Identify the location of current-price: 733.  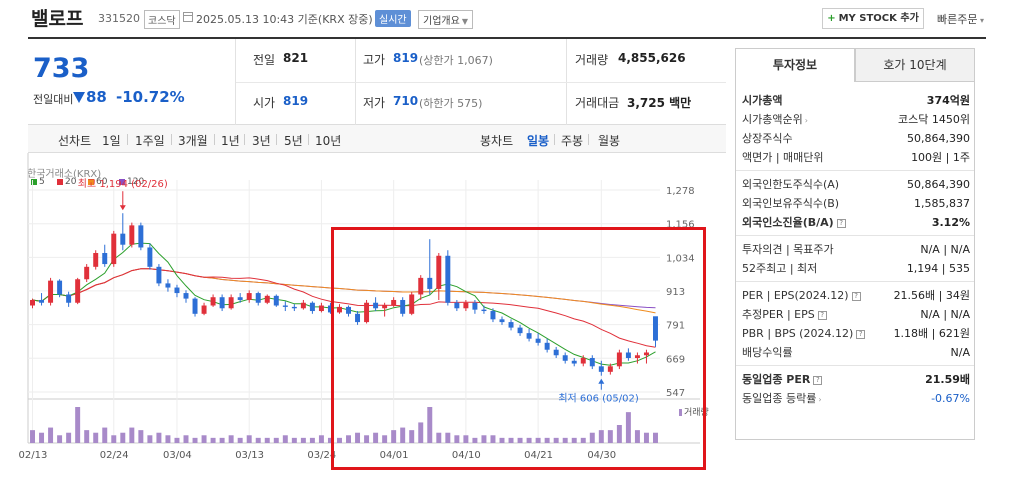
(61, 68).